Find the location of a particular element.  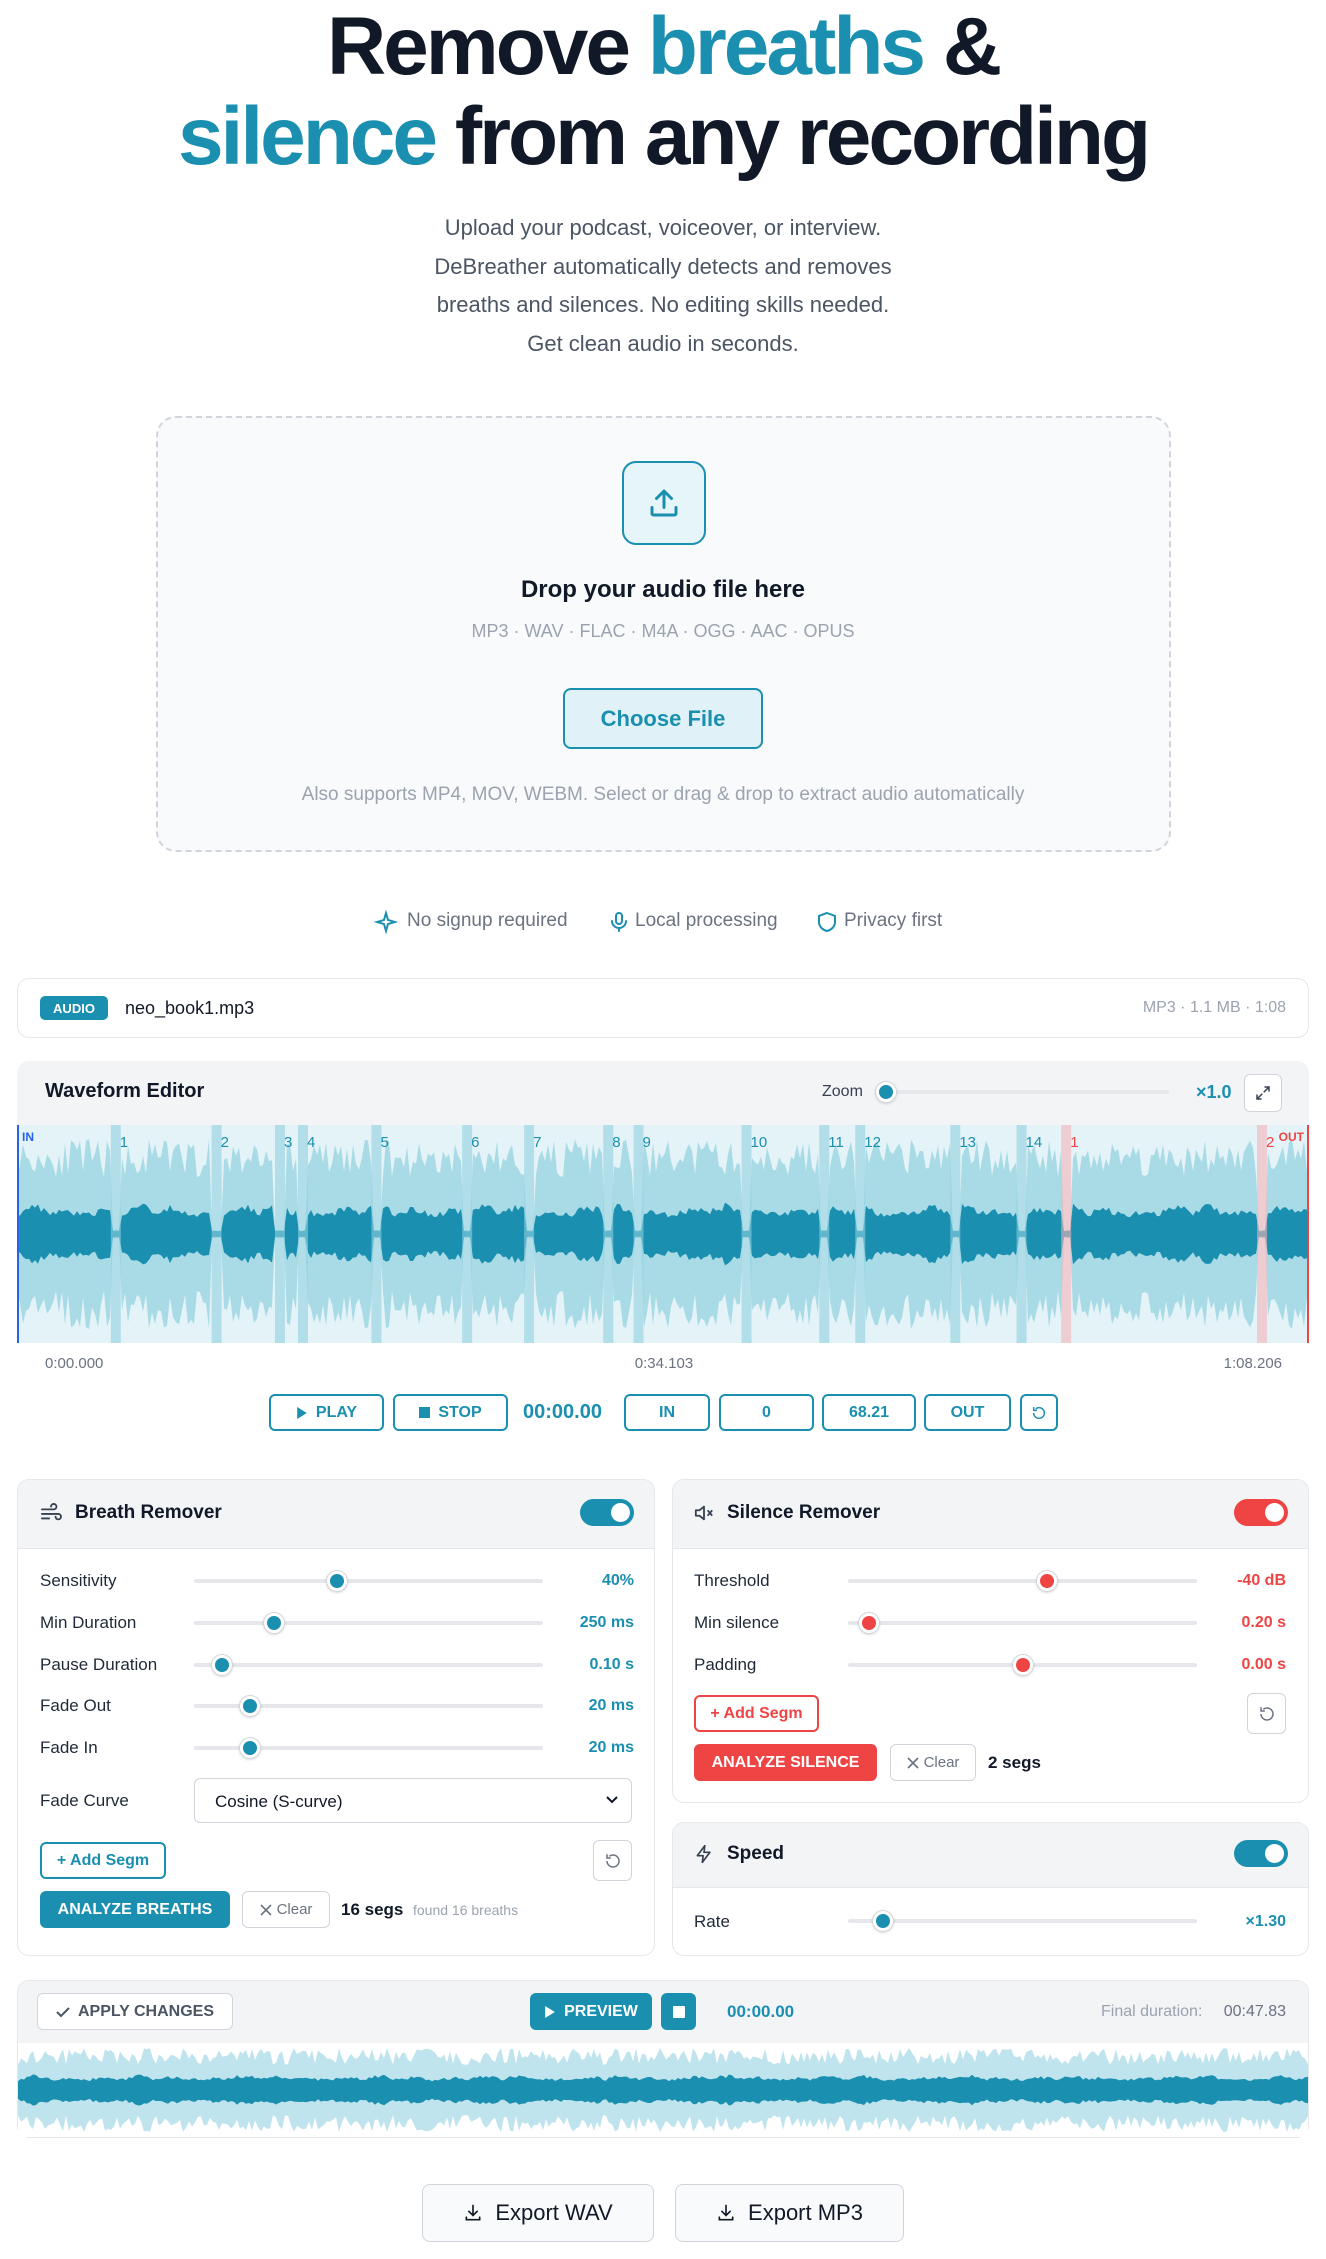

segment-label: 8 is located at coordinates (616, 1142).